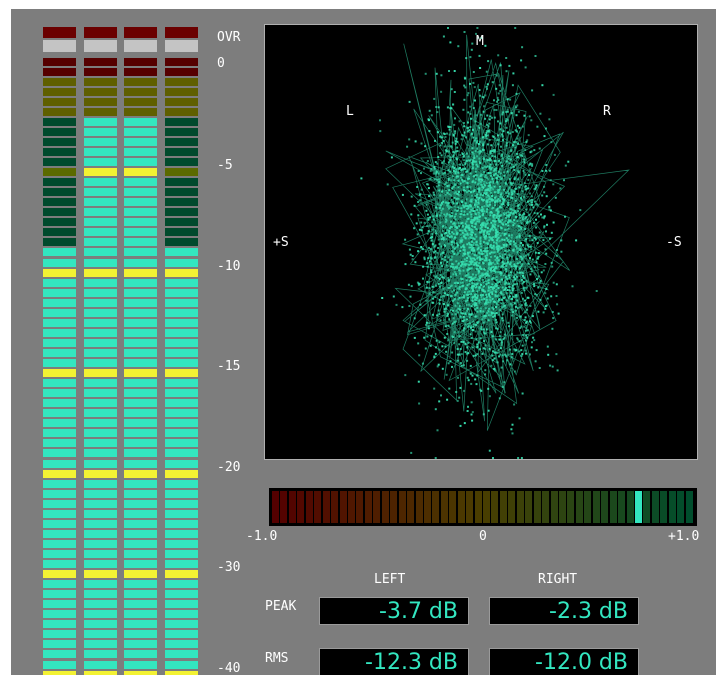 The image size is (724, 675). I want to click on peak-row-label: PEAK, so click(281, 606).